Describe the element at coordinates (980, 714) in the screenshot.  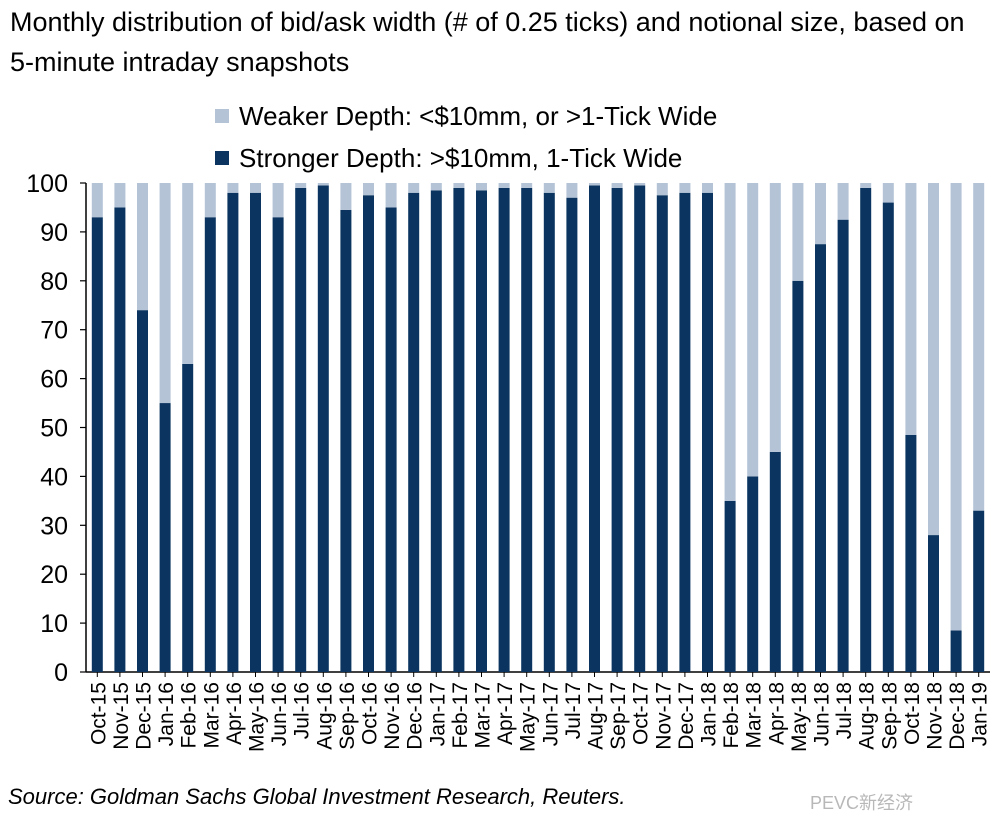
I see `x-tick-label: Jan-19` at that location.